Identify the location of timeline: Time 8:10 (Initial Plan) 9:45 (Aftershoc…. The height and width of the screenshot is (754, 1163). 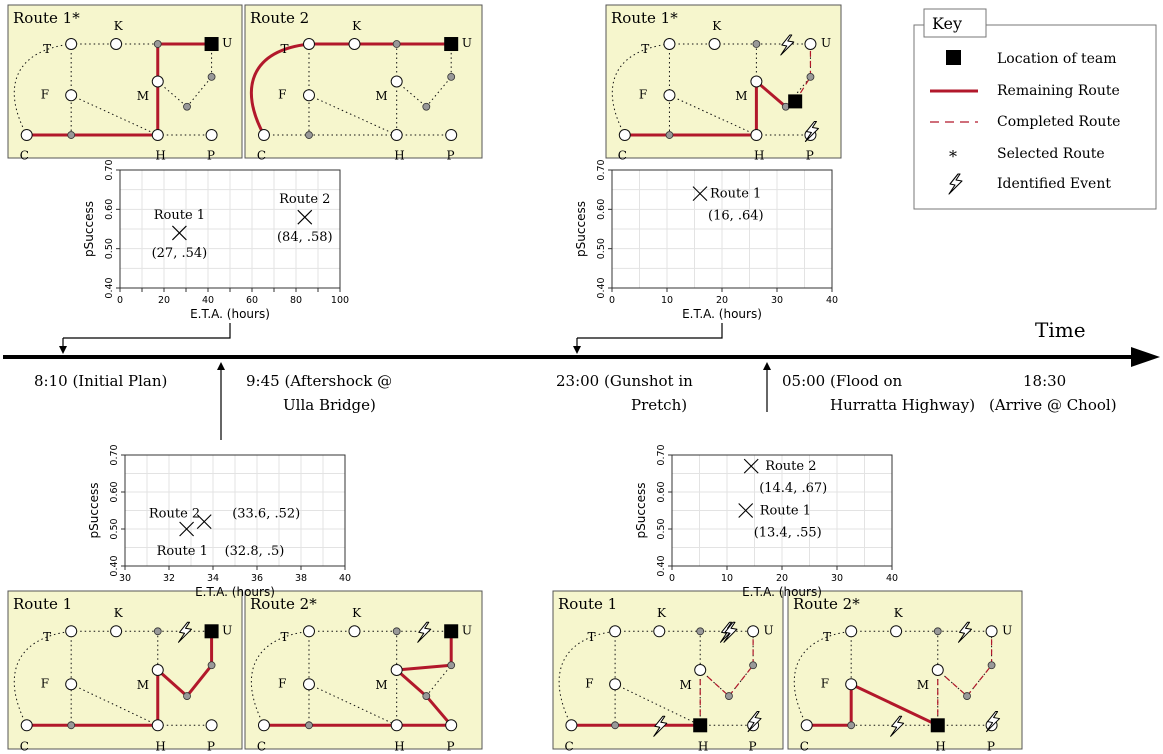
(581, 366).